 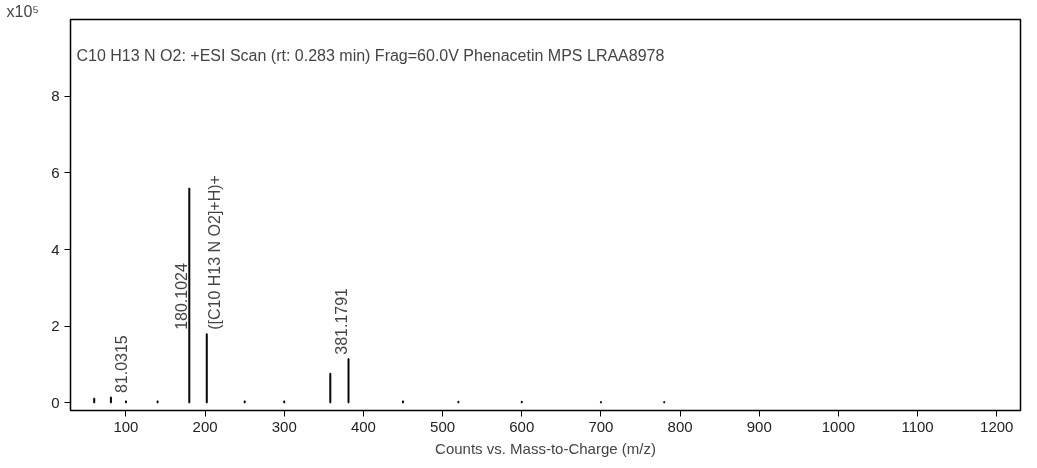 I want to click on x-tick-label: 1000, so click(x=838, y=426).